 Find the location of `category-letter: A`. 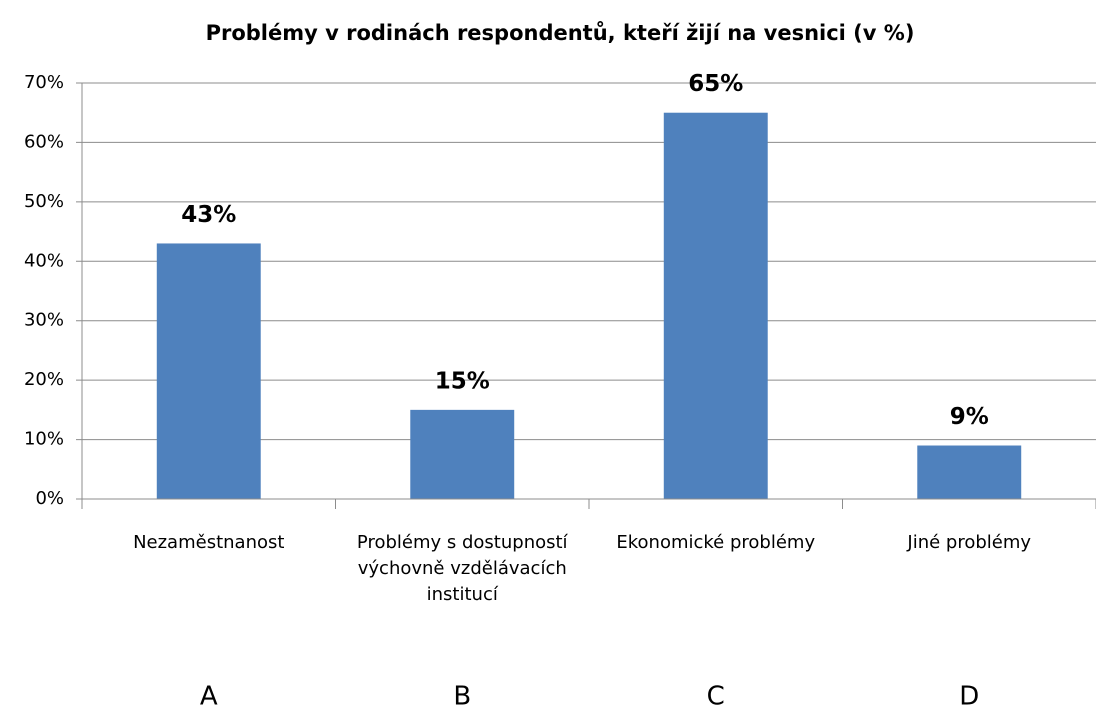

category-letter: A is located at coordinates (209, 696).